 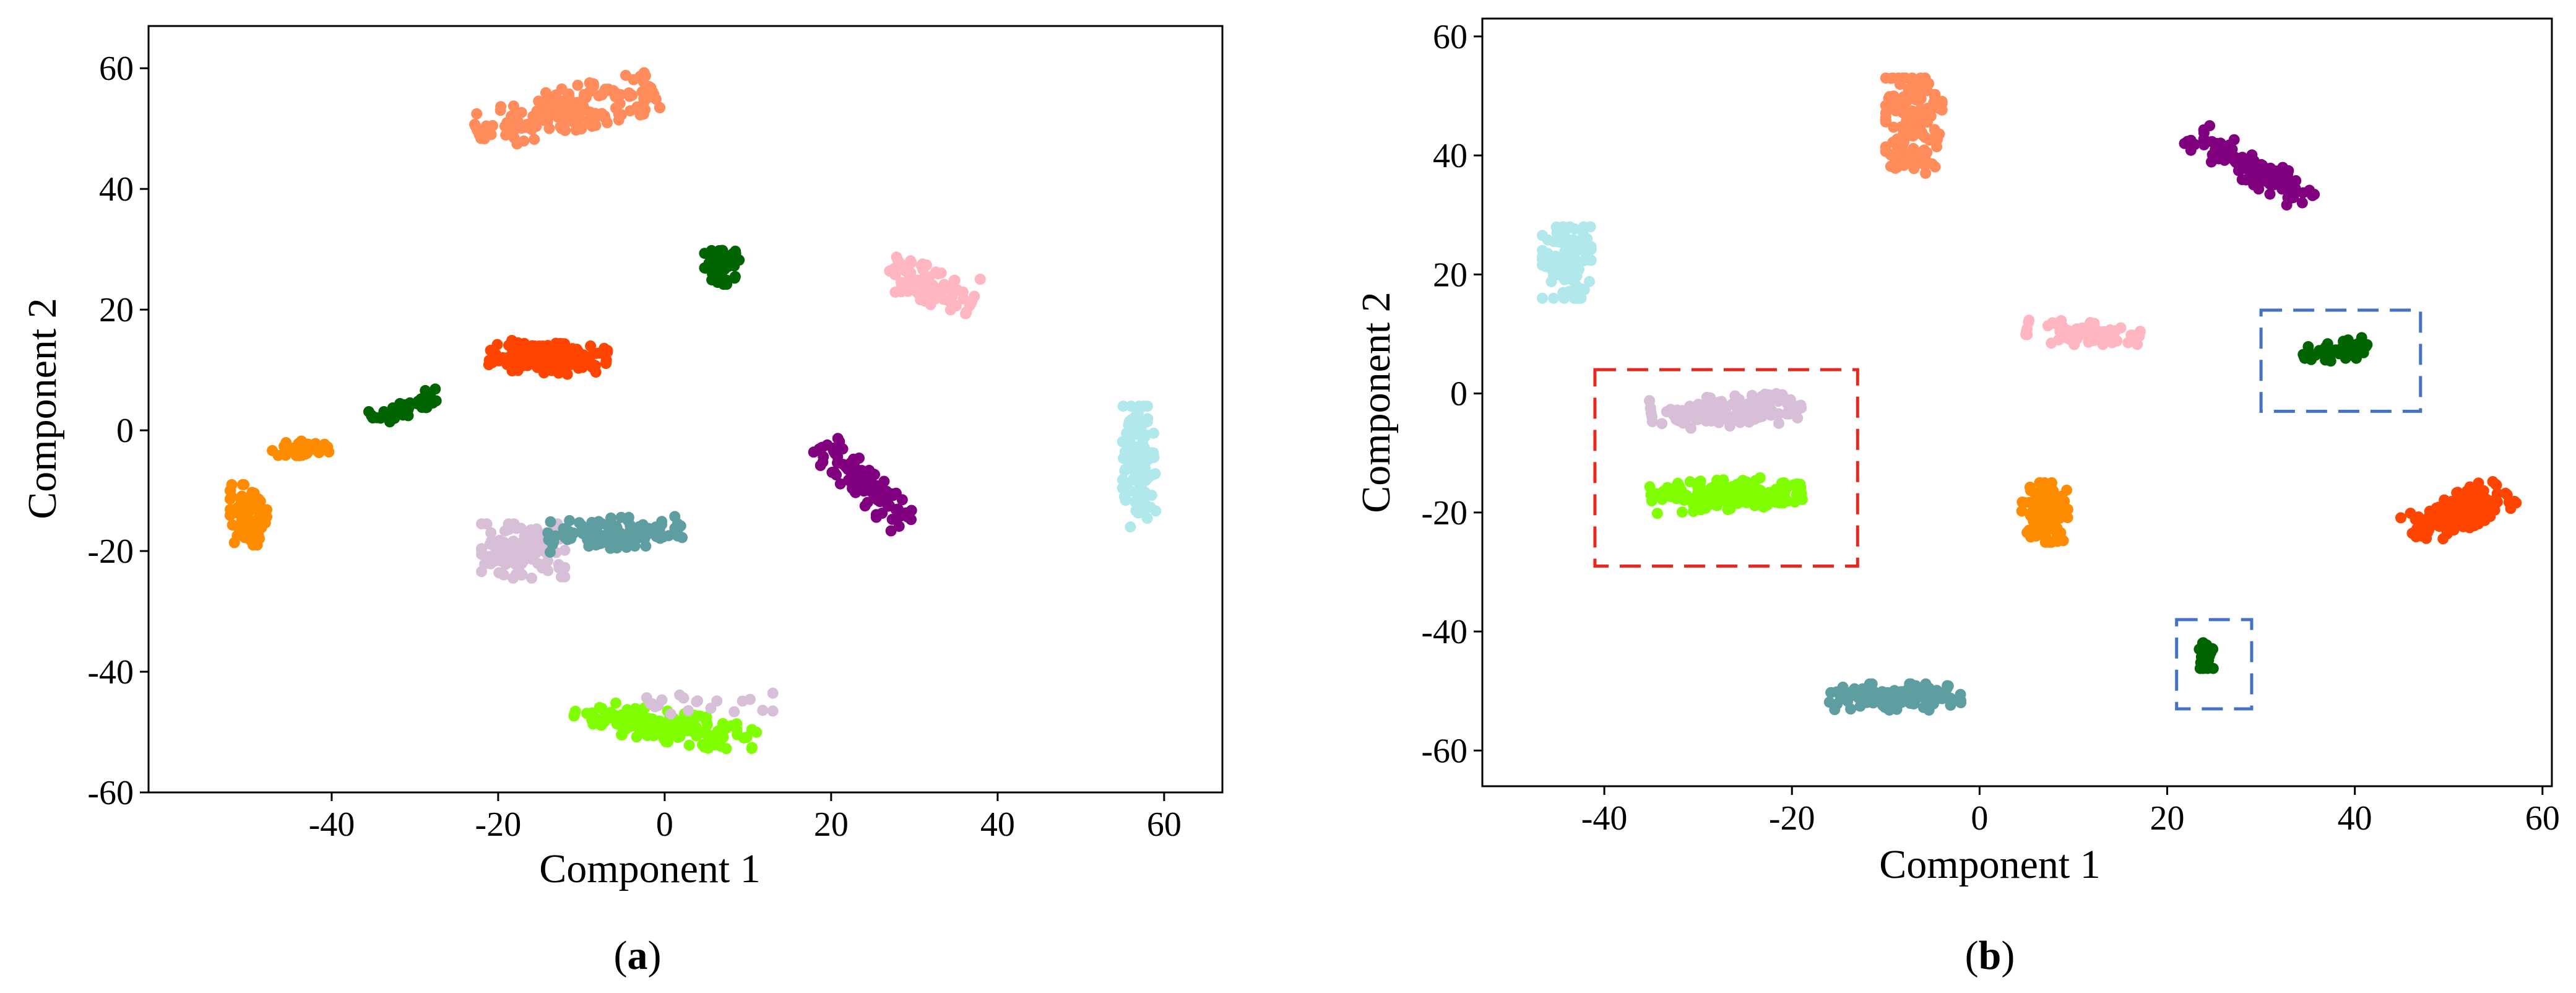 I want to click on scatter-point-b-c9, so click(x=2207, y=661).